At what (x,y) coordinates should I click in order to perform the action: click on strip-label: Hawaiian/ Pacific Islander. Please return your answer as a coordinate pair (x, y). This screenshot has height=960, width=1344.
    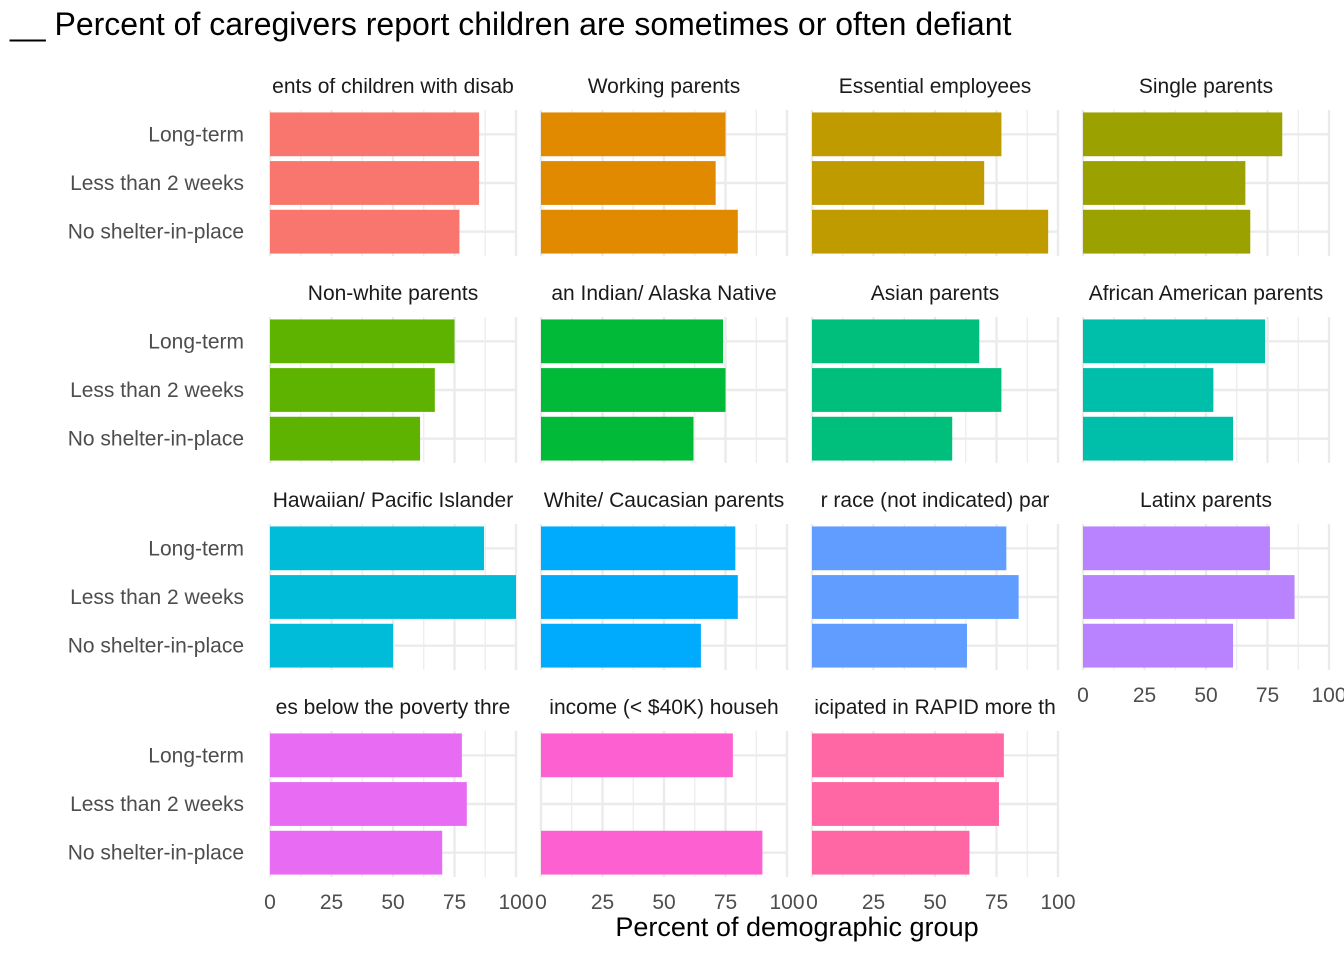
    Looking at the image, I should click on (393, 500).